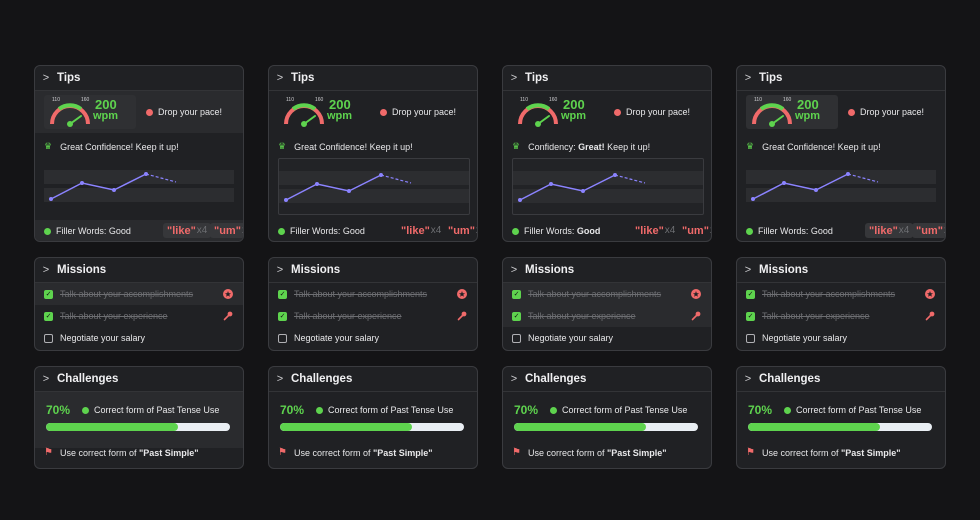  What do you see at coordinates (48, 452) in the screenshot?
I see `flag-icon: ⚑` at bounding box center [48, 452].